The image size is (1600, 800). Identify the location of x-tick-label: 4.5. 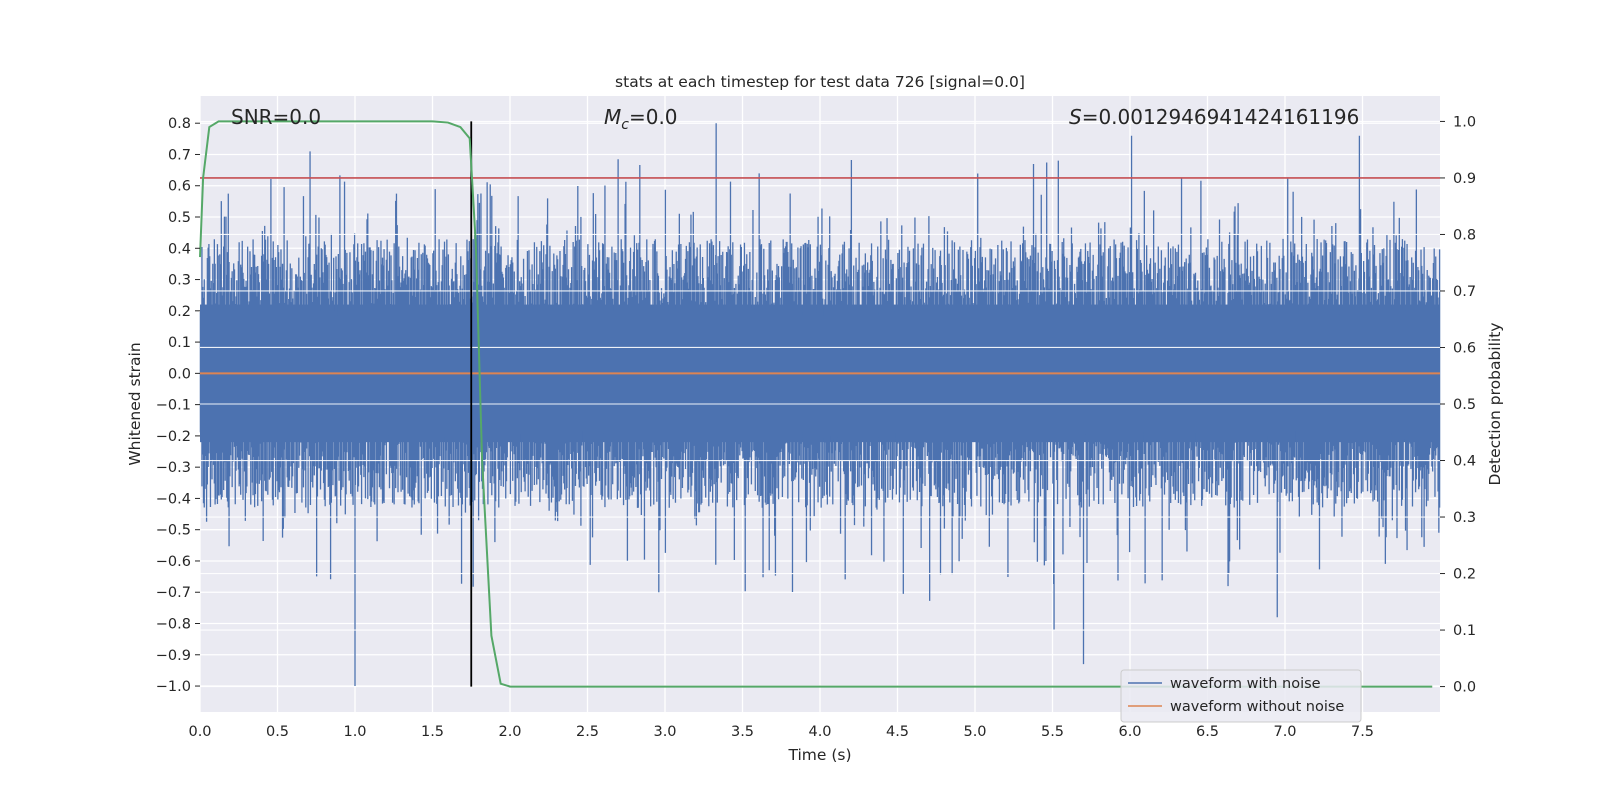
(897, 732).